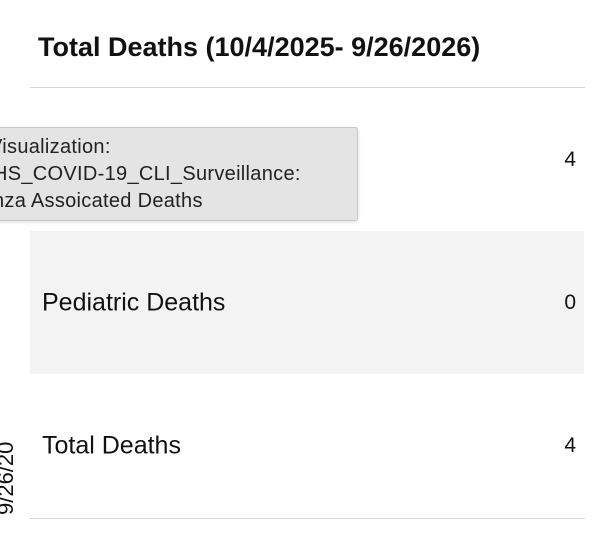 This screenshot has height=546, width=614. Describe the element at coordinates (9, 478) in the screenshot. I see `side-label: 9/26/20` at that location.